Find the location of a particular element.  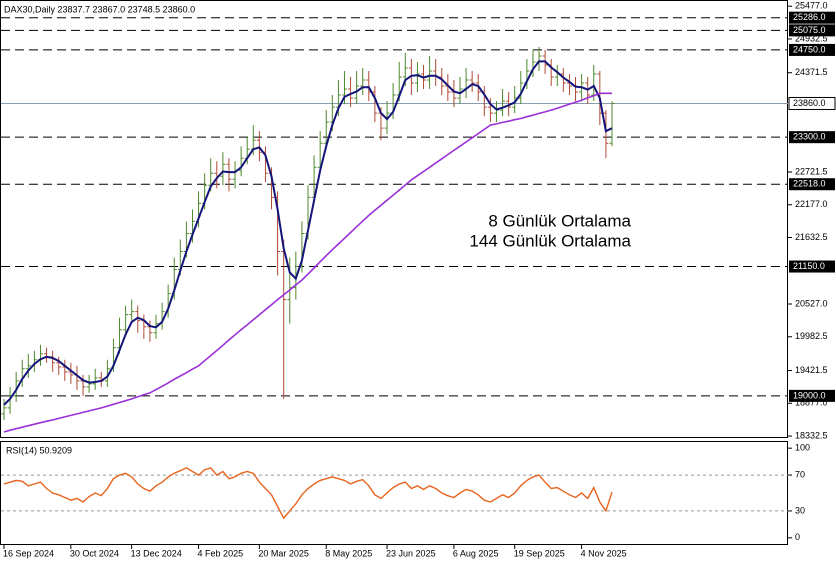

y-tick-label: 100 is located at coordinates (802, 448).